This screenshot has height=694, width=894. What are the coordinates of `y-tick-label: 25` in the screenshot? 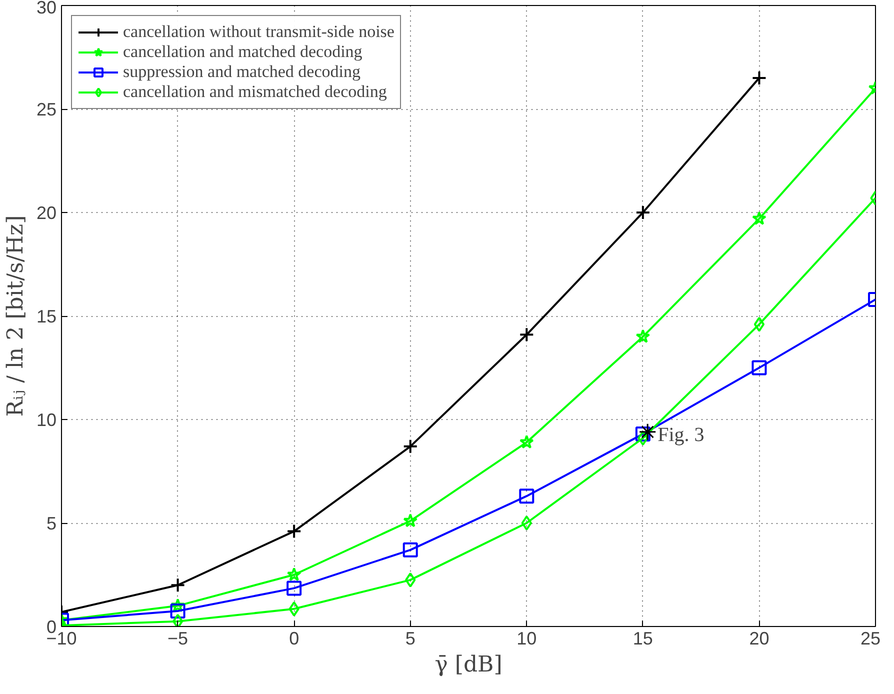 It's located at (46, 110).